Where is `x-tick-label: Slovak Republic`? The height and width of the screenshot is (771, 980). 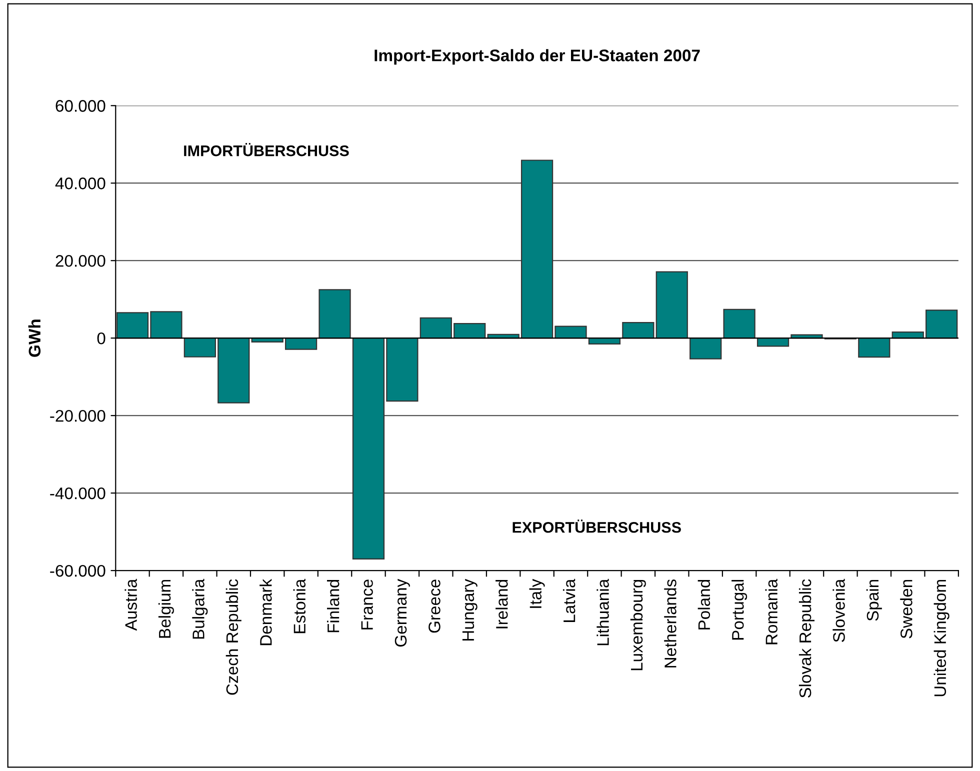 x-tick-label: Slovak Republic is located at coordinates (806, 638).